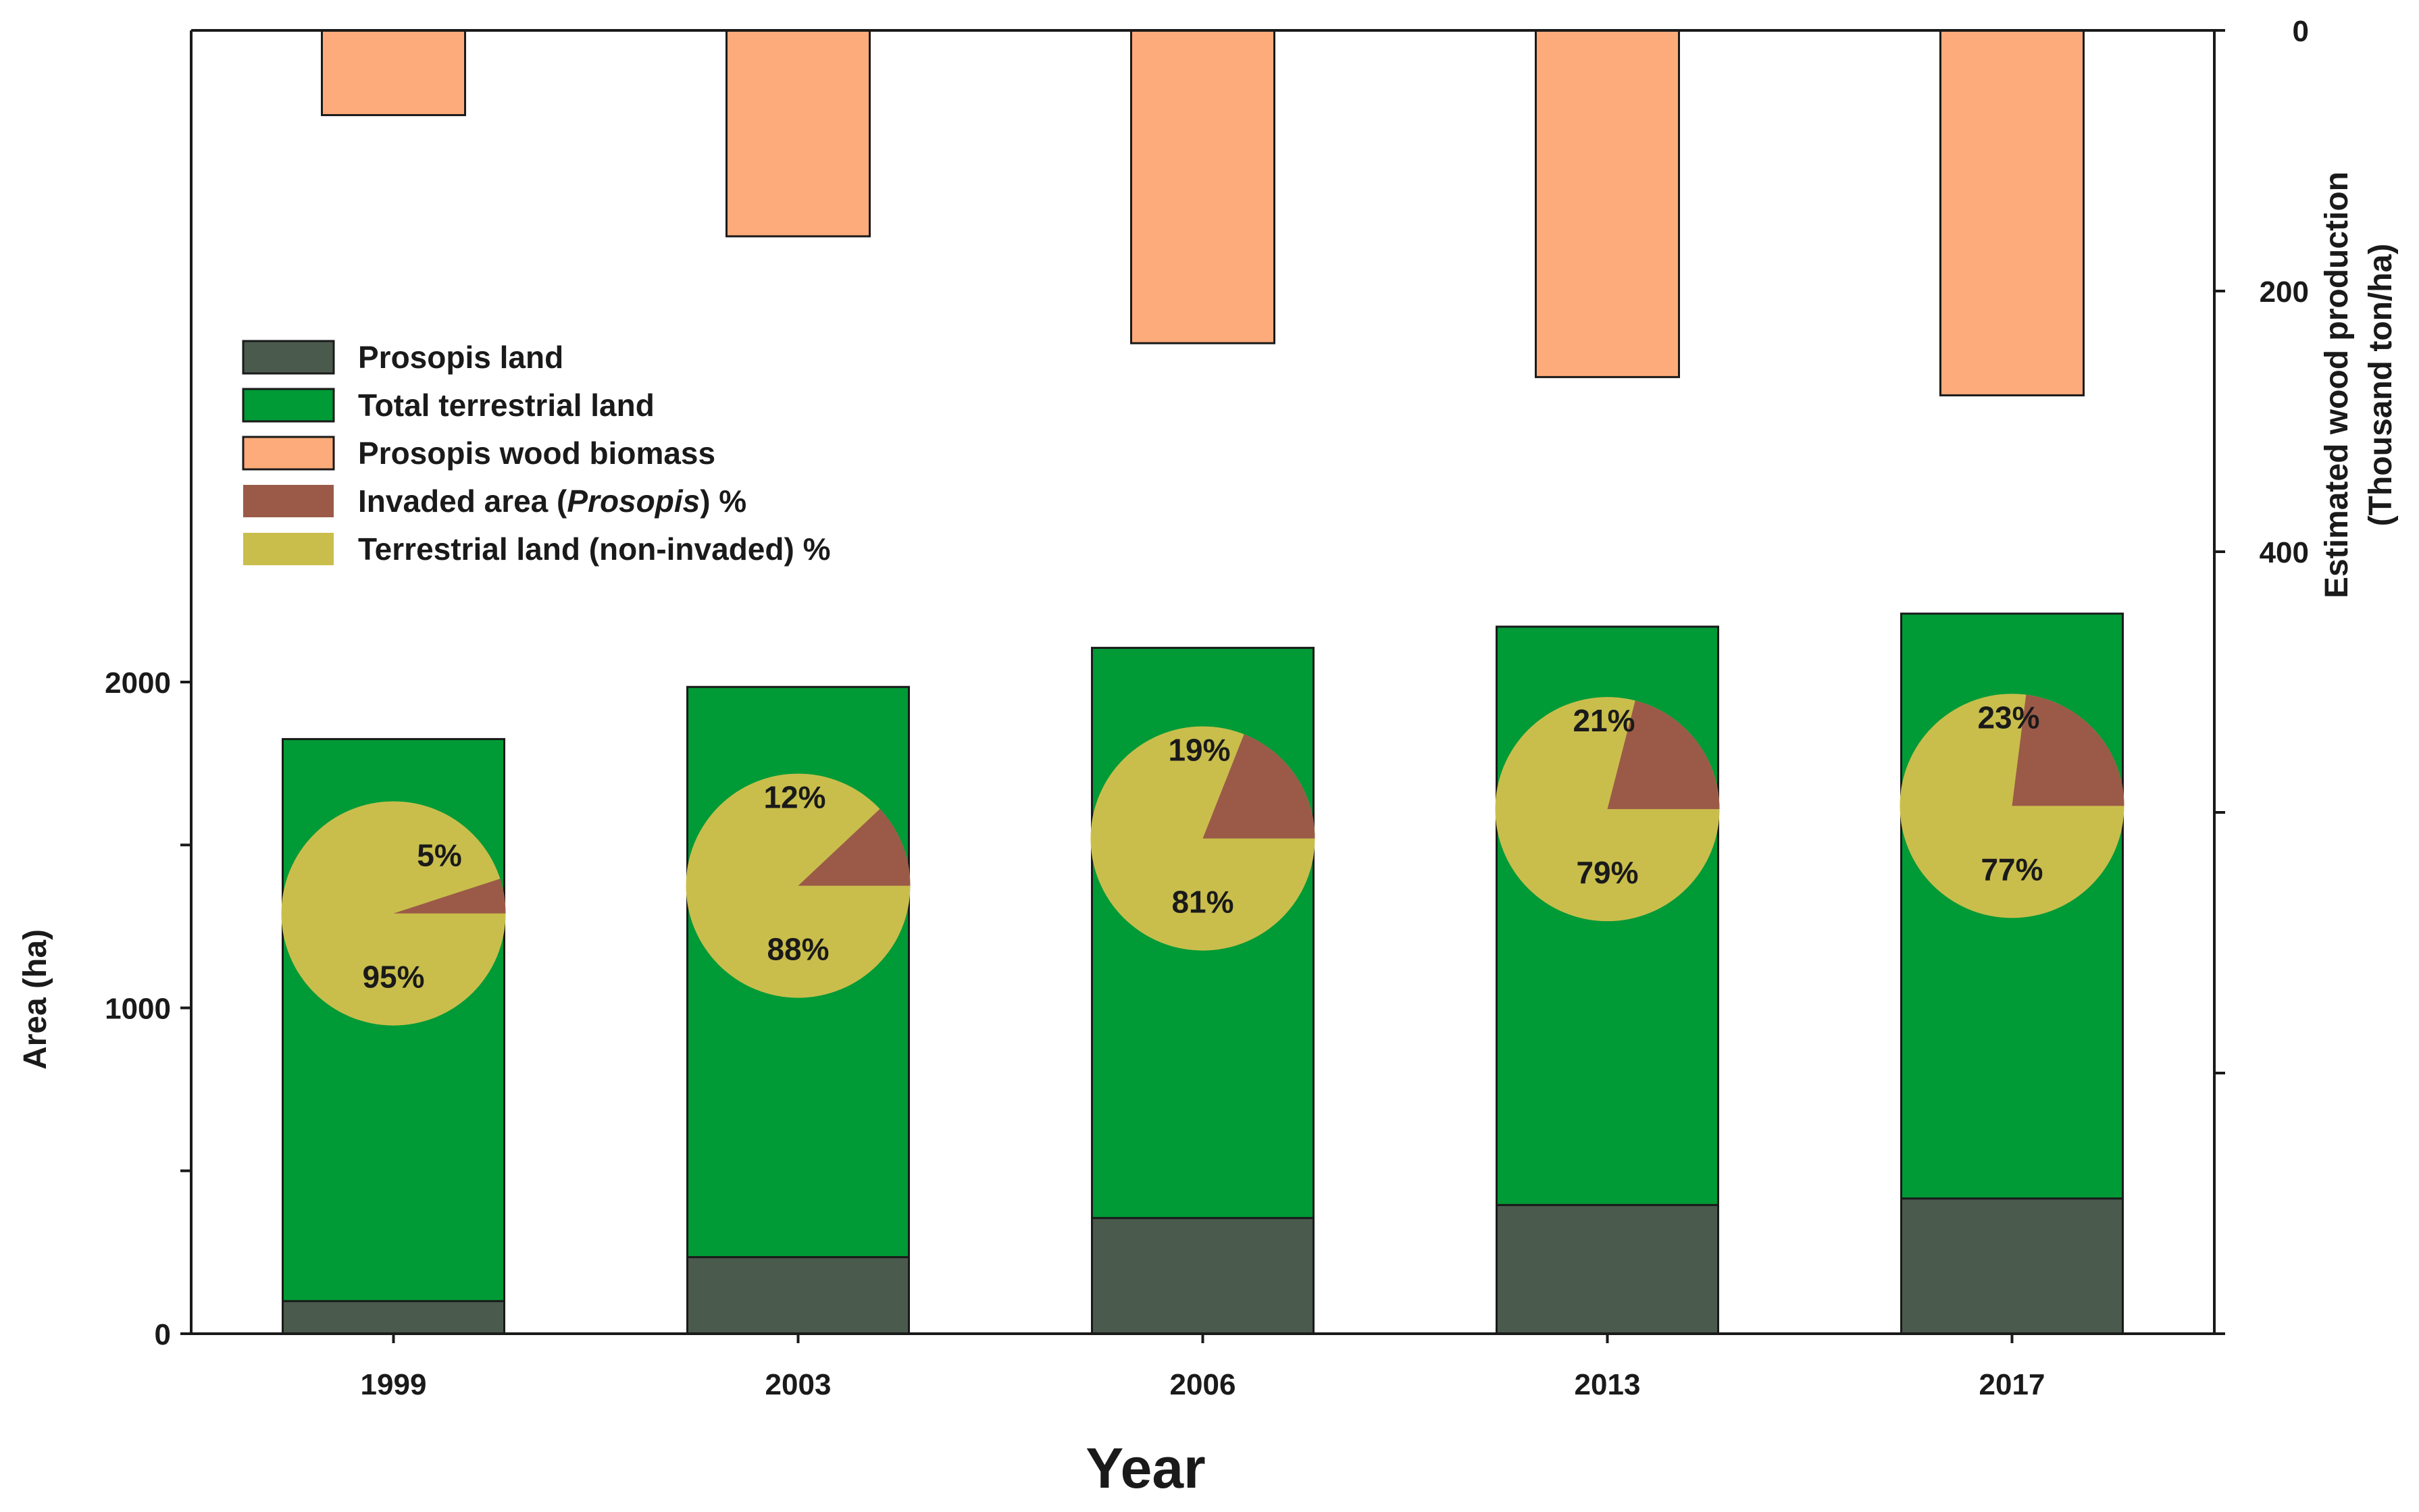 This screenshot has height=1512, width=2419. I want to click on pie-slice-invaded-1999, so click(449, 896).